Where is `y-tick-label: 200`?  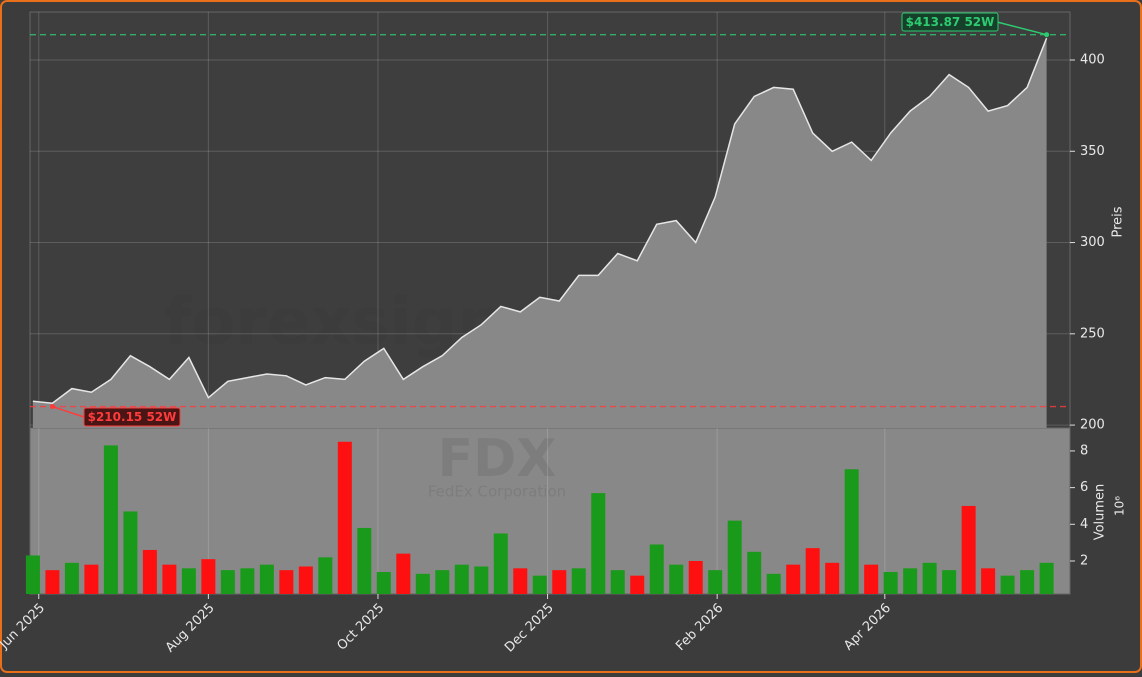 y-tick-label: 200 is located at coordinates (1092, 425).